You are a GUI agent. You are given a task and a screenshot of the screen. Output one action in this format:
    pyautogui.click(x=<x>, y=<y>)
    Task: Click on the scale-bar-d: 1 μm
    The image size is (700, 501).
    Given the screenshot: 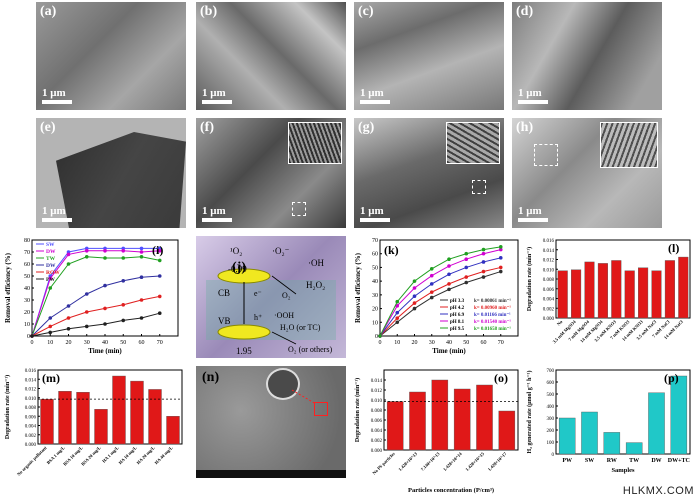 What is the action you would take?
    pyautogui.click(x=533, y=95)
    